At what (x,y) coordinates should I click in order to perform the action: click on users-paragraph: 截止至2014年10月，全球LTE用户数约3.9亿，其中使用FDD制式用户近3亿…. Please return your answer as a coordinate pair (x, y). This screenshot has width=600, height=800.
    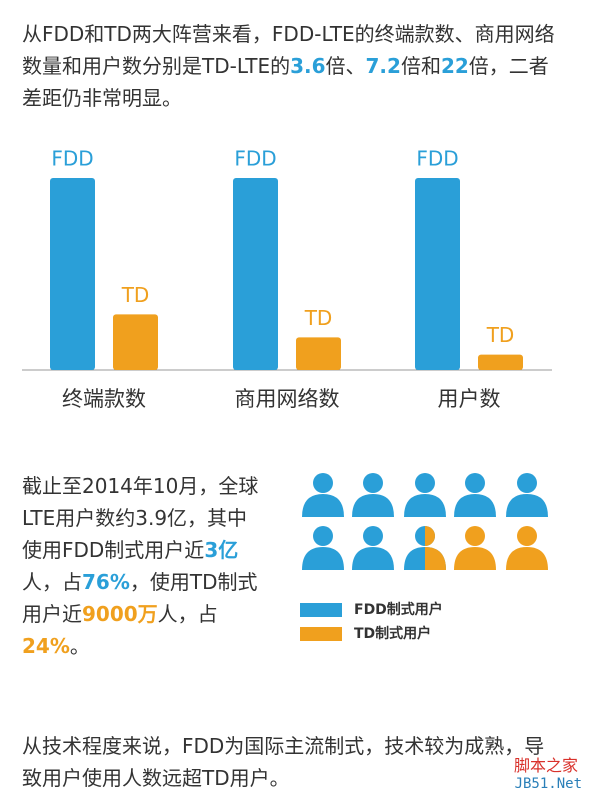
    Looking at the image, I should click on (144, 566).